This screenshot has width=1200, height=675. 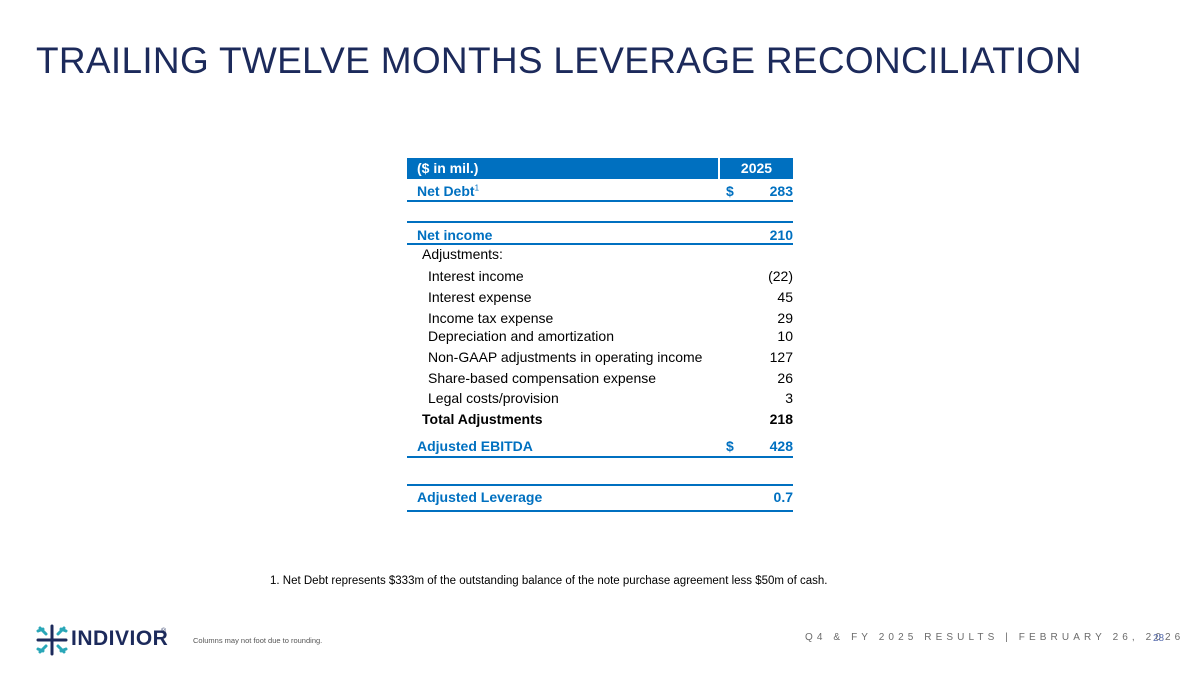 What do you see at coordinates (542, 378) in the screenshot?
I see `adjustment-label: Share-based compensation expense` at bounding box center [542, 378].